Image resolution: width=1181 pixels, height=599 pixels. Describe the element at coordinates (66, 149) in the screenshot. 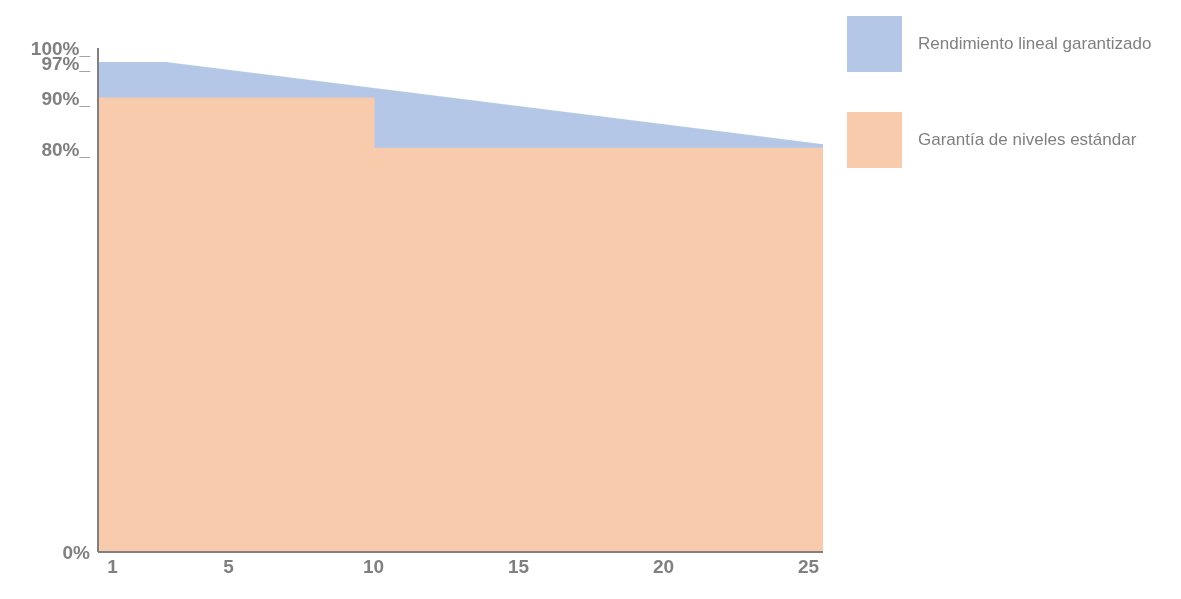

I see `y-tick-label: 80%_` at that location.